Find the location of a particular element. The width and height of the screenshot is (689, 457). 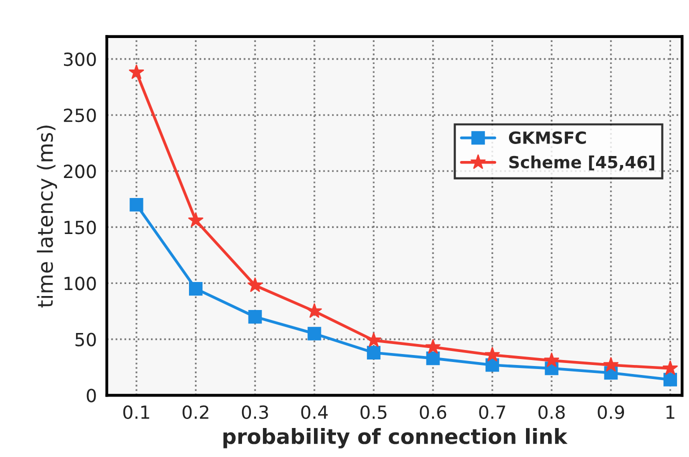

y-axis-title: time latency (ms) is located at coordinates (47, 217).